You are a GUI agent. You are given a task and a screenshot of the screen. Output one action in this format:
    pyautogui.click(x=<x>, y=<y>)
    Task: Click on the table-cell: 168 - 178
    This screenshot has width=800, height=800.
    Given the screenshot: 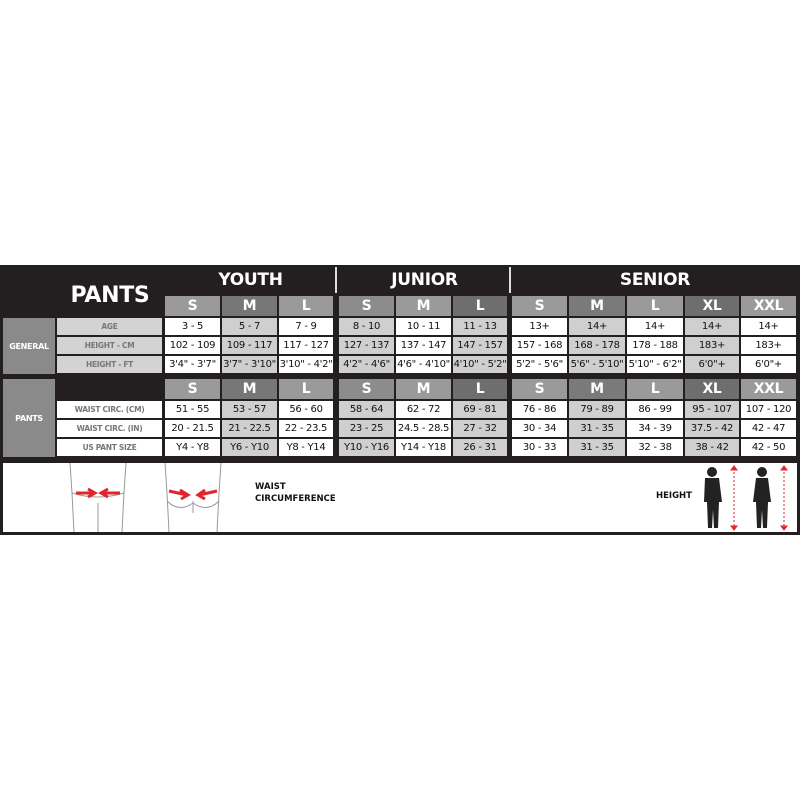 What is the action you would take?
    pyautogui.click(x=597, y=345)
    